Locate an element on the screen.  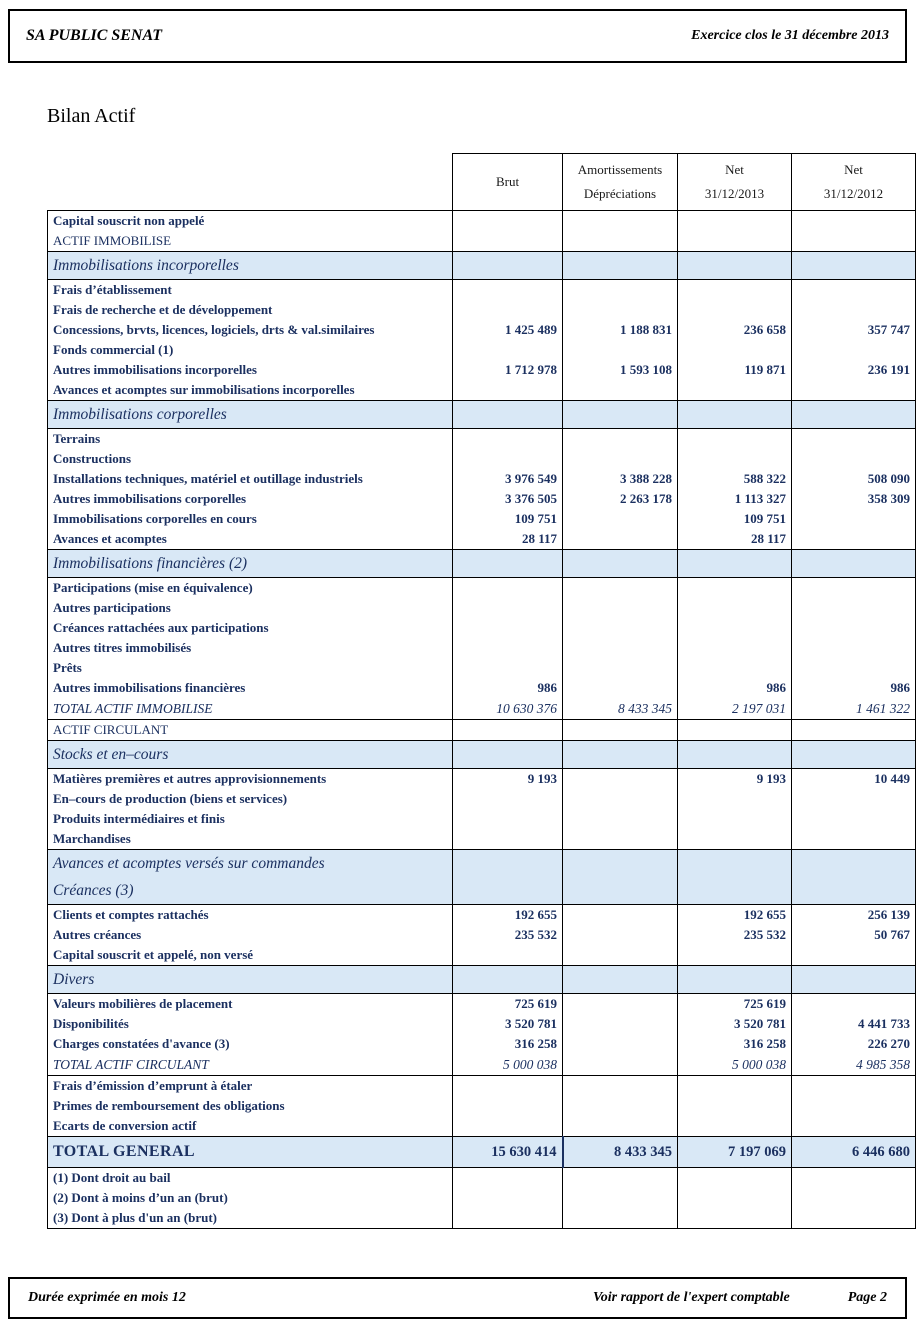
row-label: Charges constatées d'avance (3) is located at coordinates (250, 1044).